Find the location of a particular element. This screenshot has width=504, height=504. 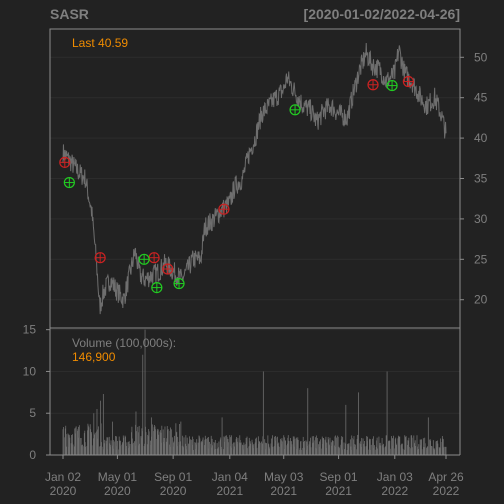

x-tick-label: Jan 02 is located at coordinates (63, 477).